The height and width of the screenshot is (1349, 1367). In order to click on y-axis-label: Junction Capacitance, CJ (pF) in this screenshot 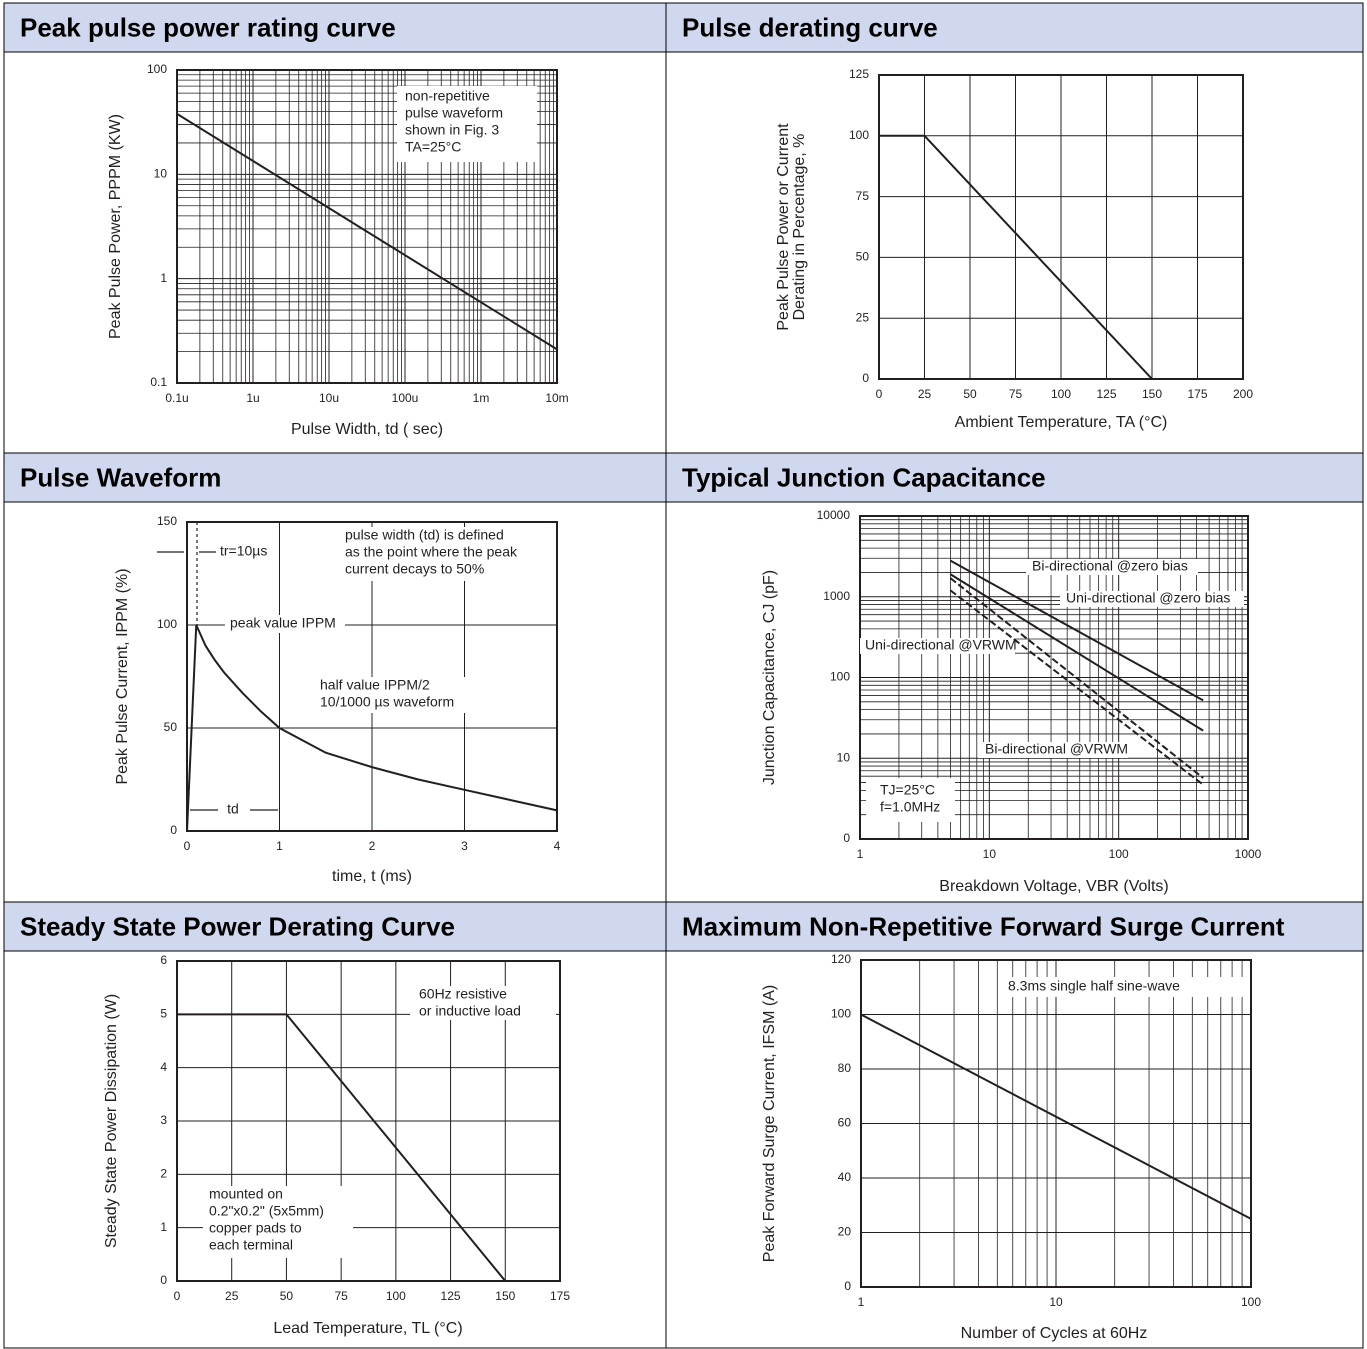, I will do `click(769, 677)`.